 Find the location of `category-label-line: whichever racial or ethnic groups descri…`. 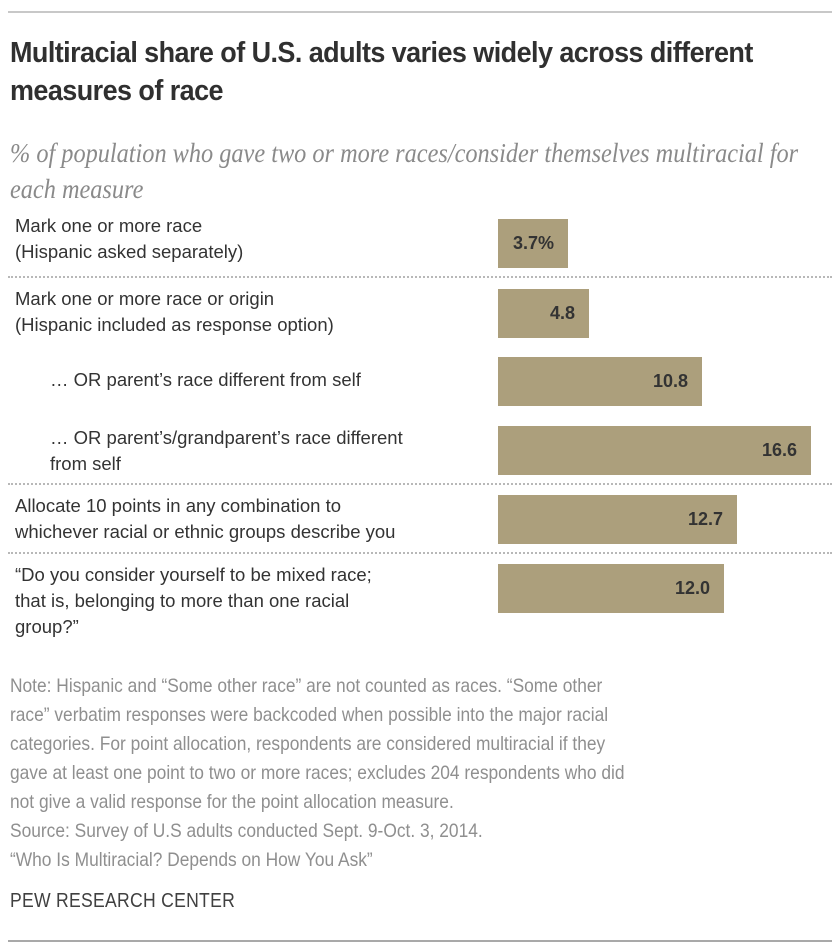

category-label-line: whichever racial or ethnic groups descri… is located at coordinates (205, 531).